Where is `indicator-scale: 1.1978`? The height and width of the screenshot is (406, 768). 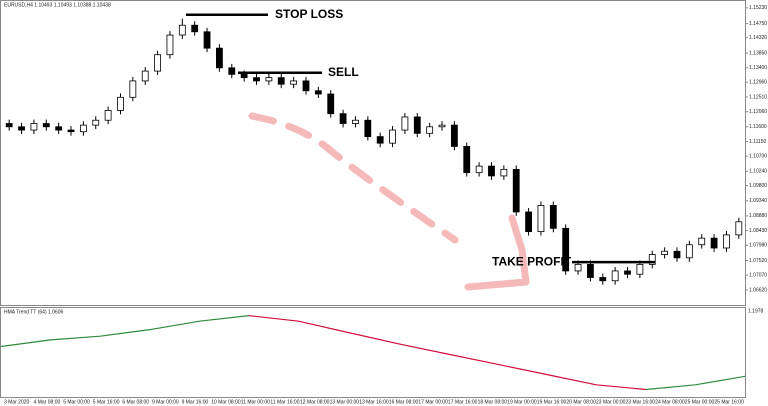 indicator-scale: 1.1978 is located at coordinates (756, 311).